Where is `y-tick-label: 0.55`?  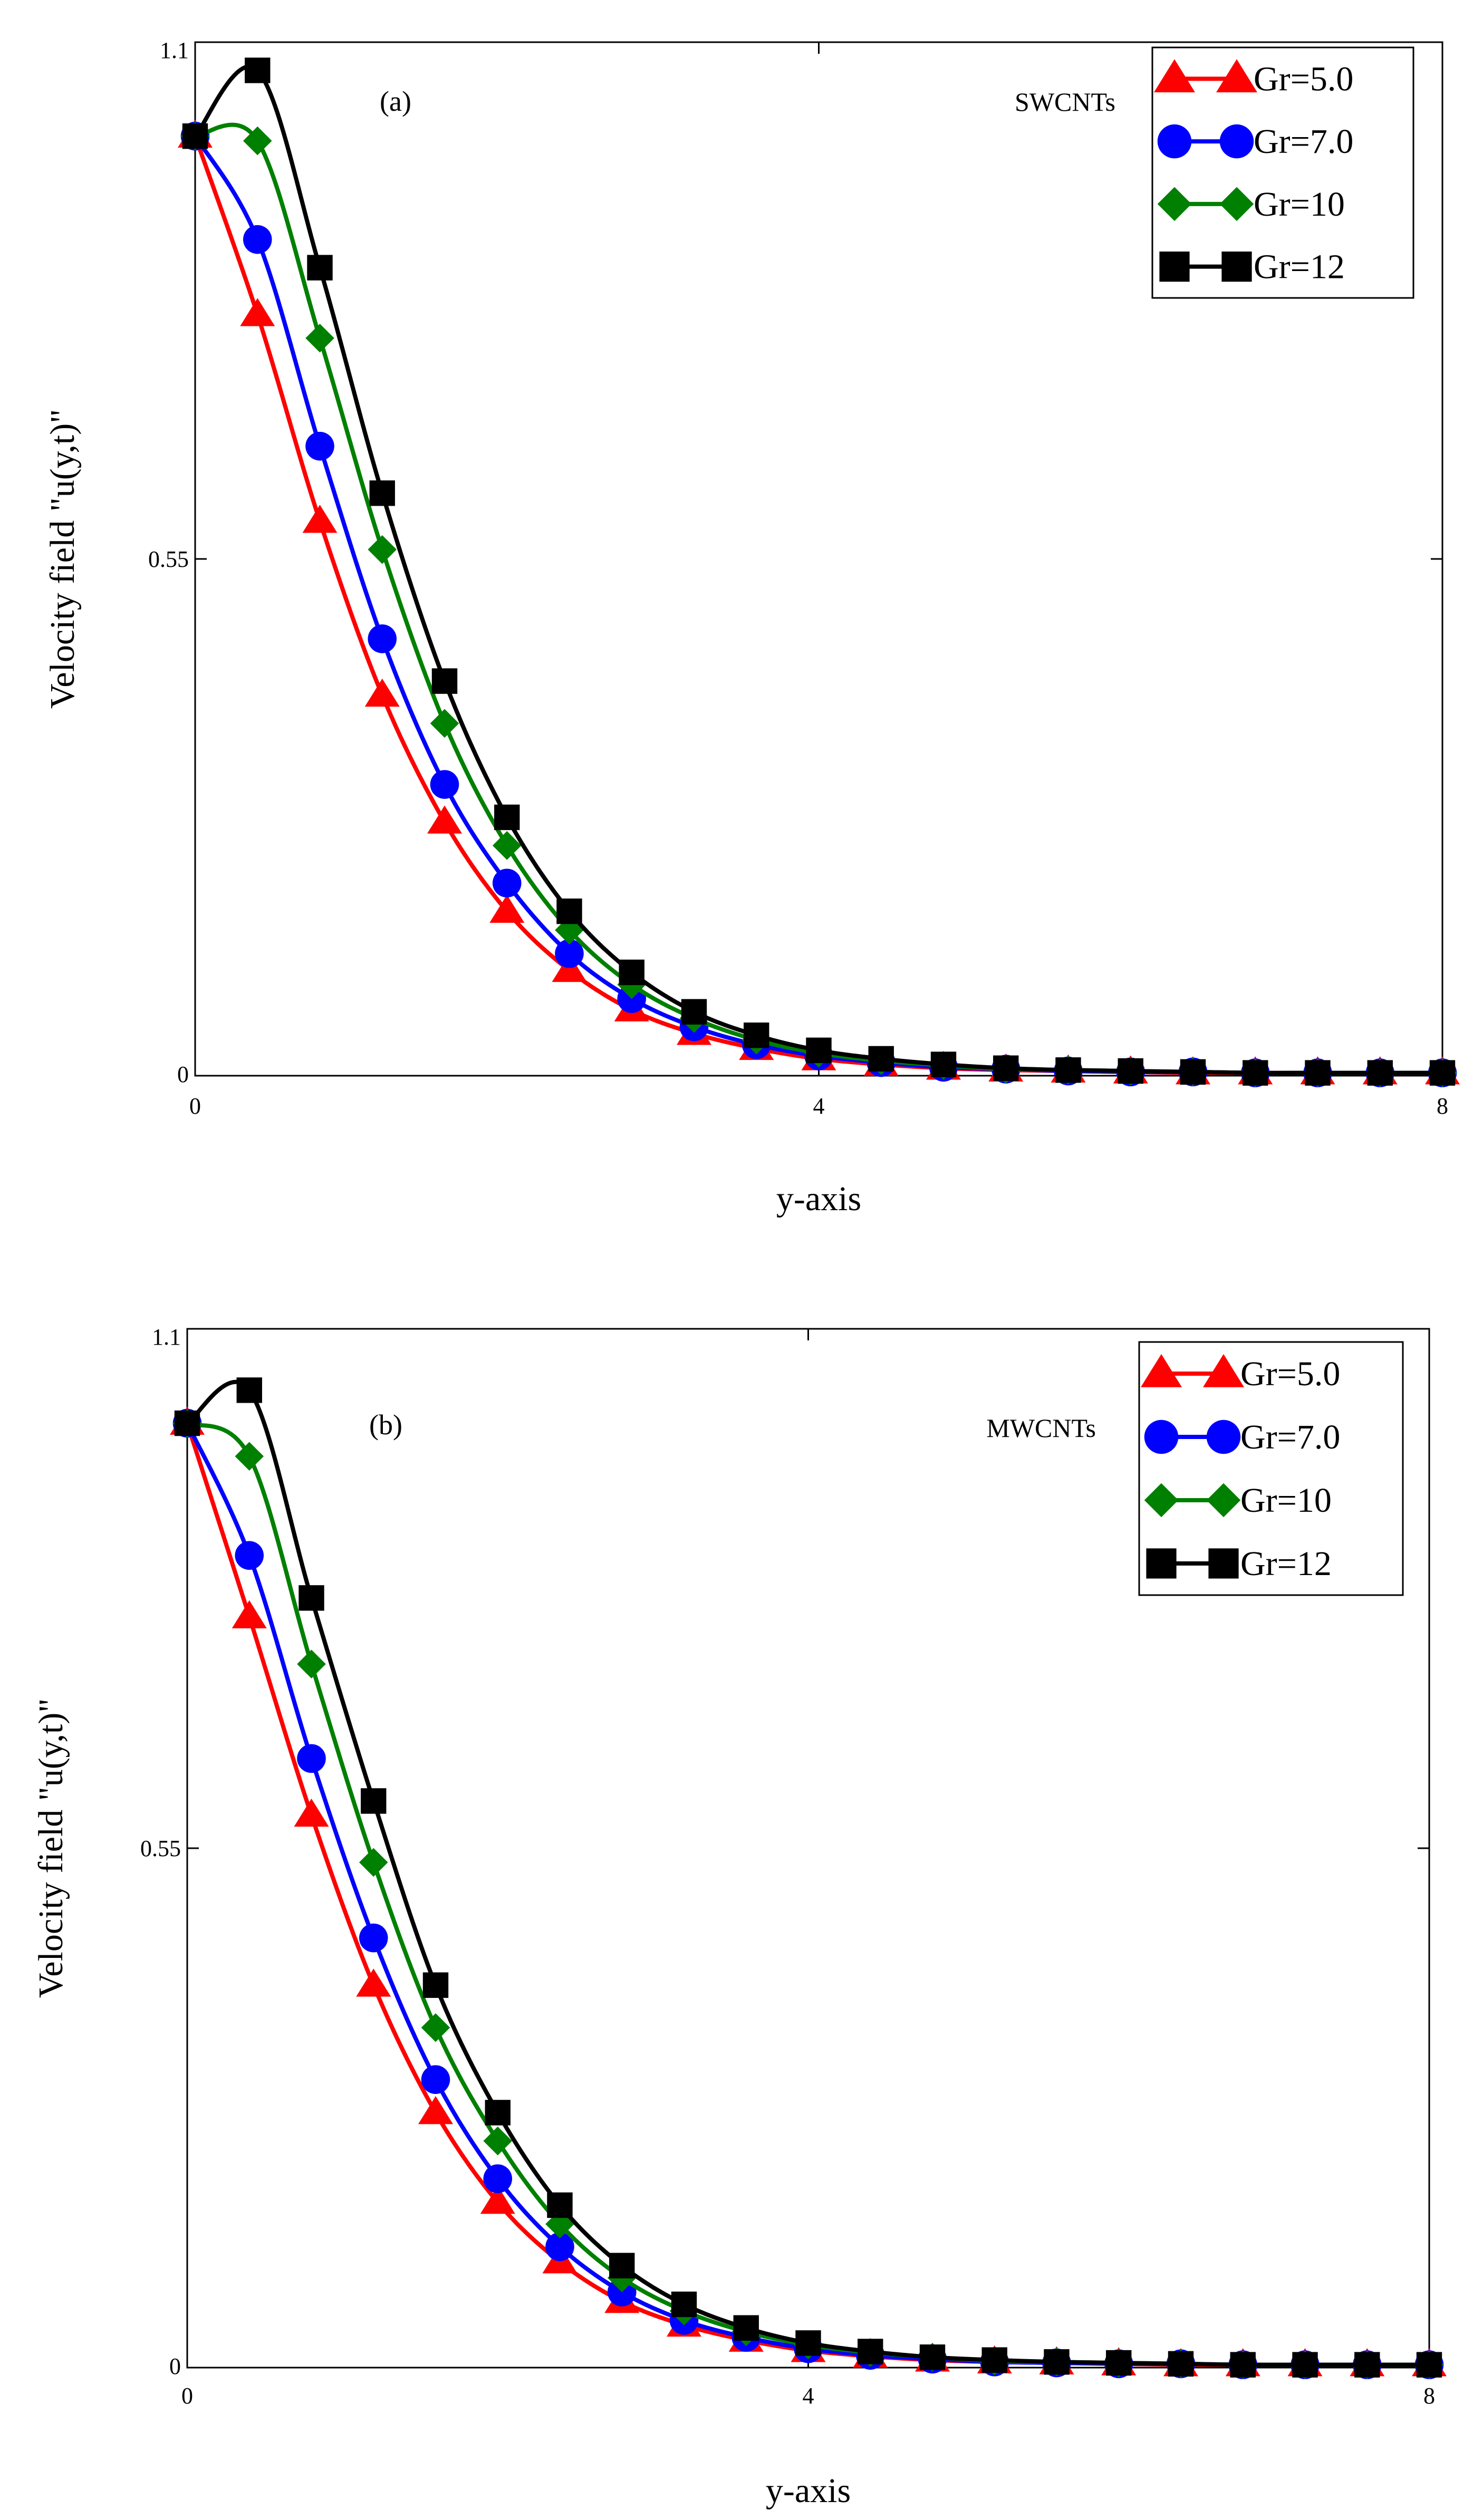
y-tick-label: 0.55 is located at coordinates (169, 559).